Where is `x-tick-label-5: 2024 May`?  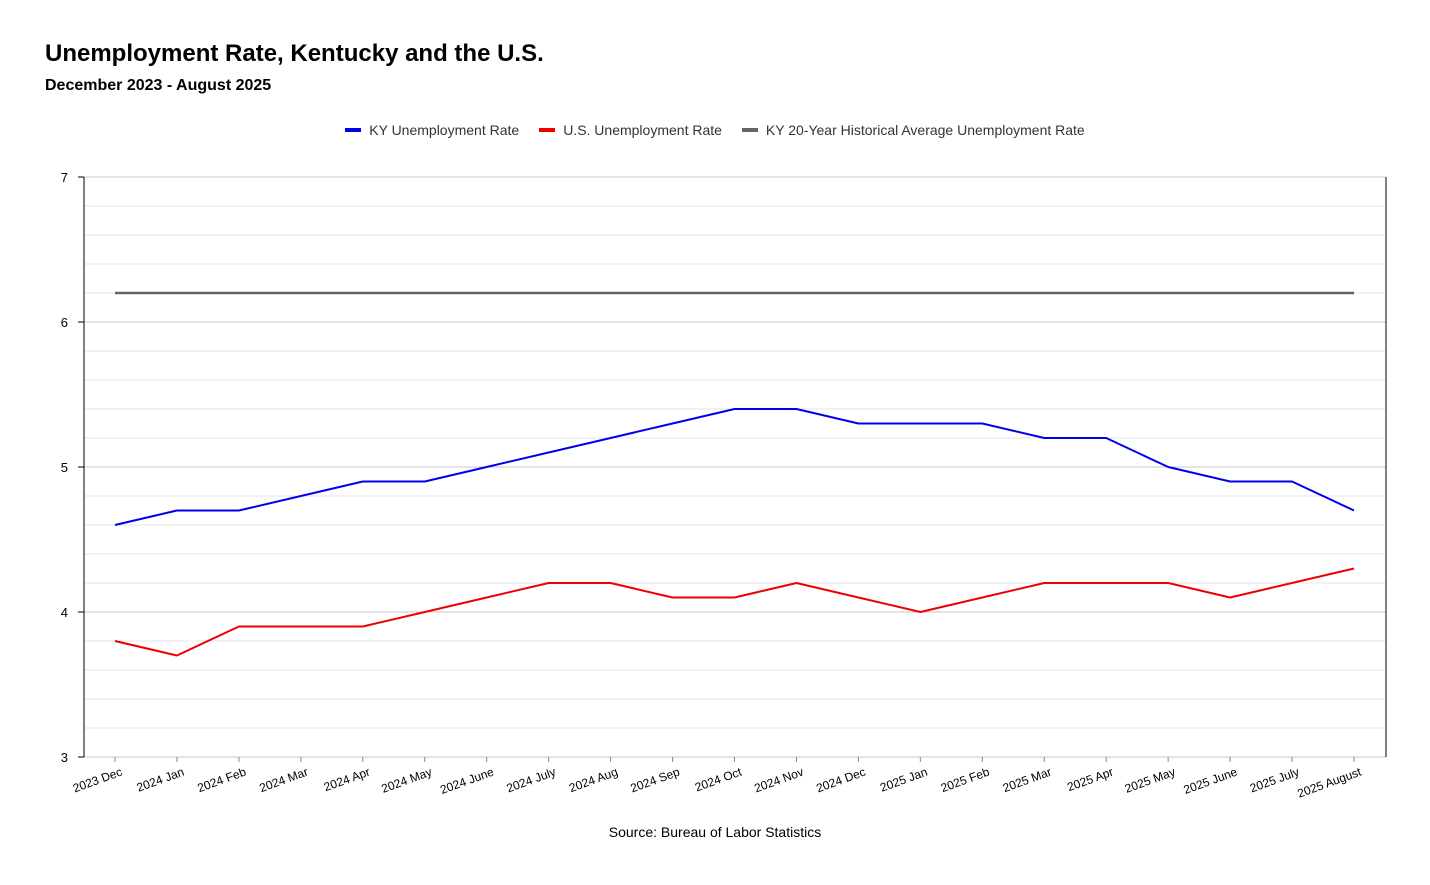 x-tick-label-5: 2024 May is located at coordinates (406, 780).